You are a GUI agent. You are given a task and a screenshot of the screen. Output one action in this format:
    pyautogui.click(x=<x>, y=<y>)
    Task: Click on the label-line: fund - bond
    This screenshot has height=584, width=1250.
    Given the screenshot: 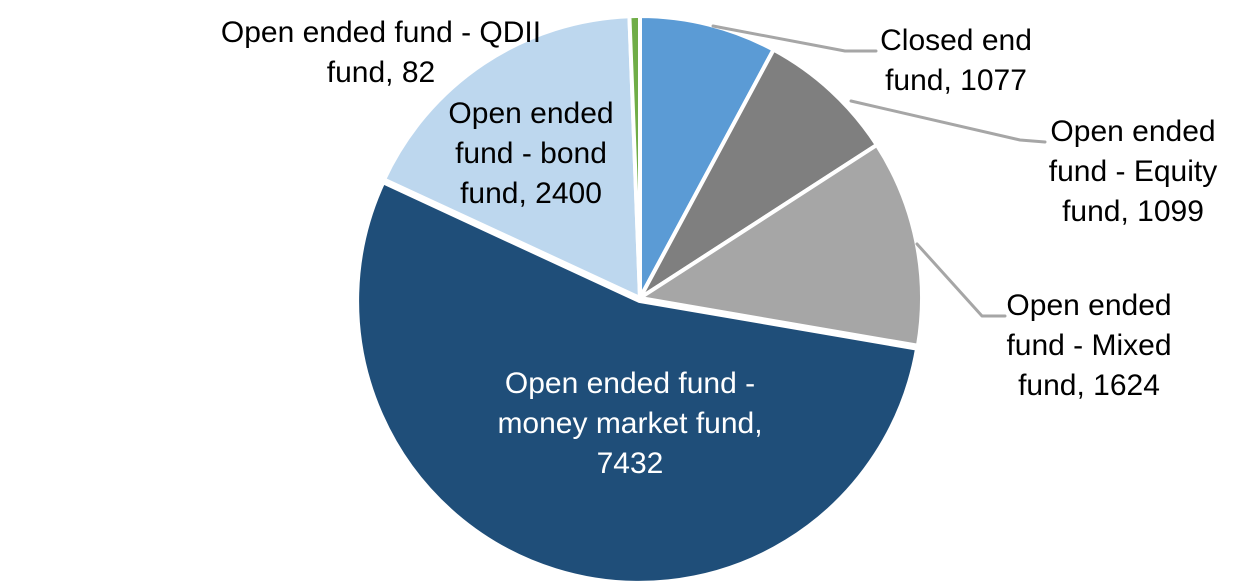 What is the action you would take?
    pyautogui.click(x=531, y=153)
    